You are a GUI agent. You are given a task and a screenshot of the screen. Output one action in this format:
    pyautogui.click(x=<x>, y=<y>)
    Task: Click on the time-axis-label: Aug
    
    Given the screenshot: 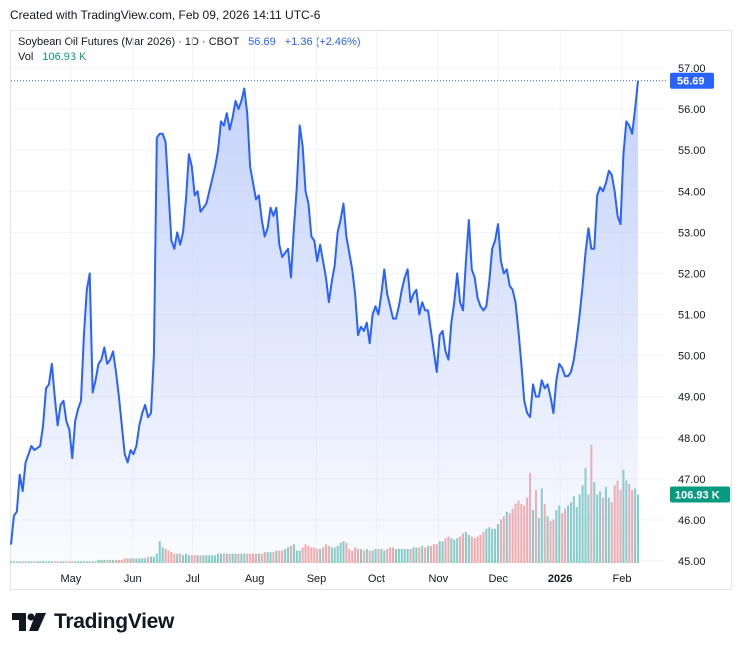 What is the action you would take?
    pyautogui.click(x=255, y=579)
    